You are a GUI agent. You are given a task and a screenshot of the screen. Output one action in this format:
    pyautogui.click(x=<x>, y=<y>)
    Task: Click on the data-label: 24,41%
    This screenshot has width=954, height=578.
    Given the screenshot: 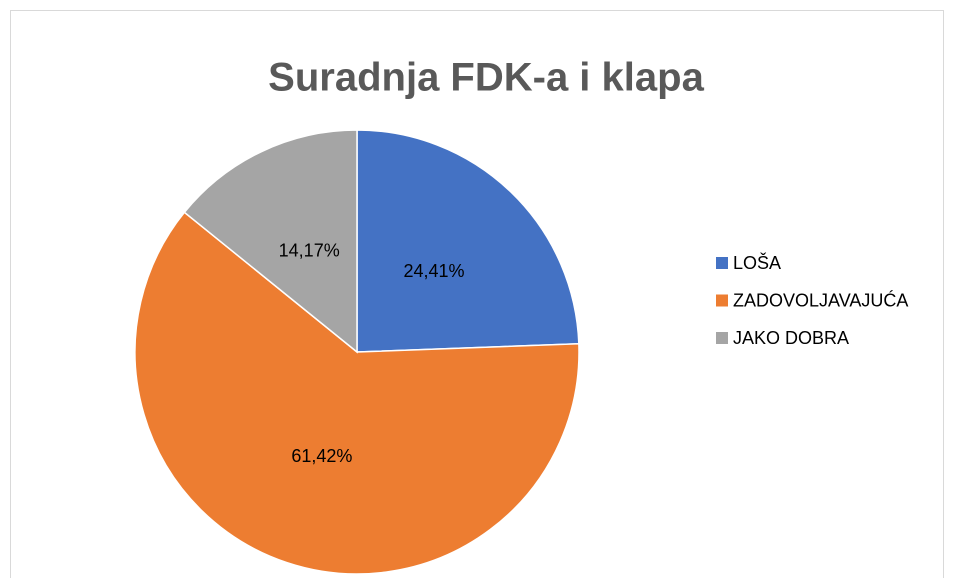 What is the action you would take?
    pyautogui.click(x=433, y=271)
    